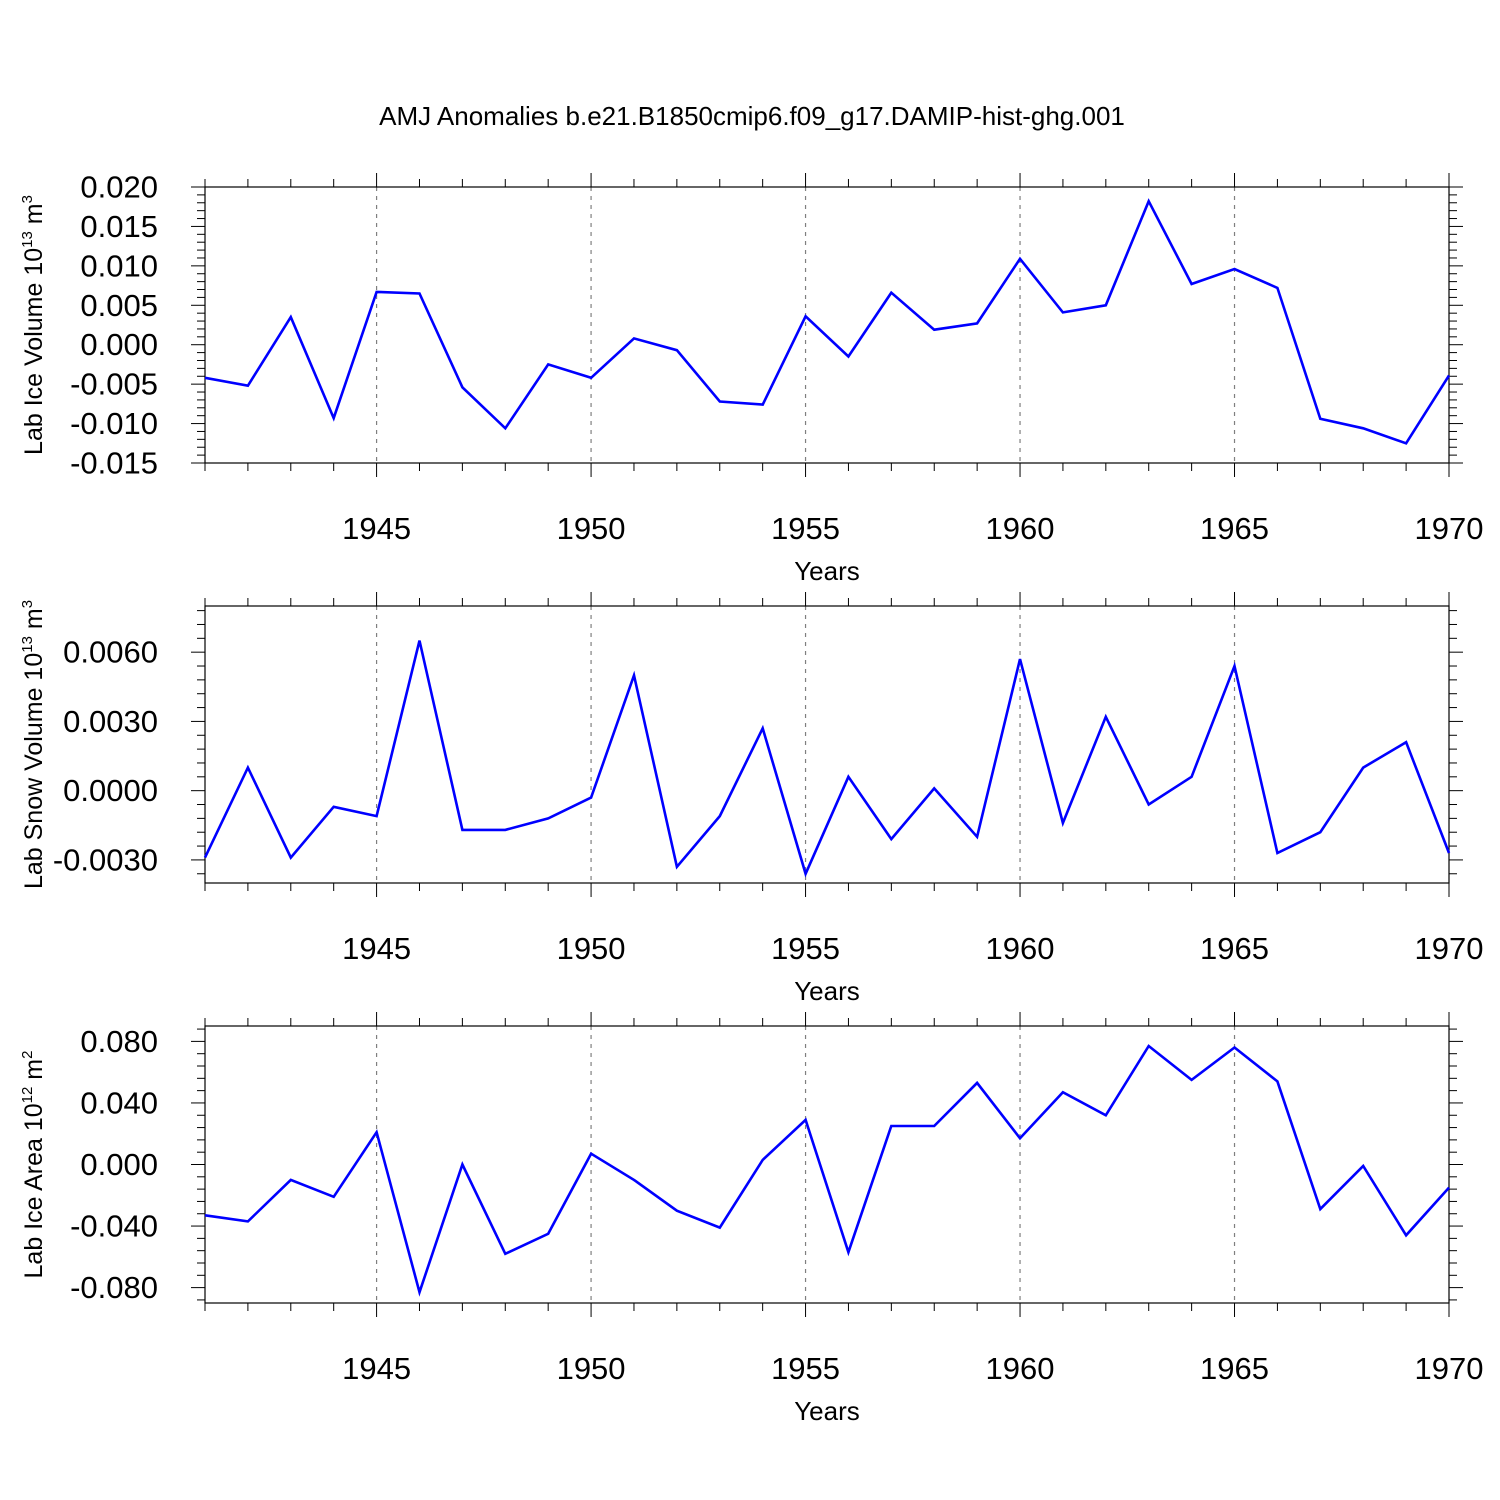  I want to click on y-tick-label: 0.015, so click(119, 226).